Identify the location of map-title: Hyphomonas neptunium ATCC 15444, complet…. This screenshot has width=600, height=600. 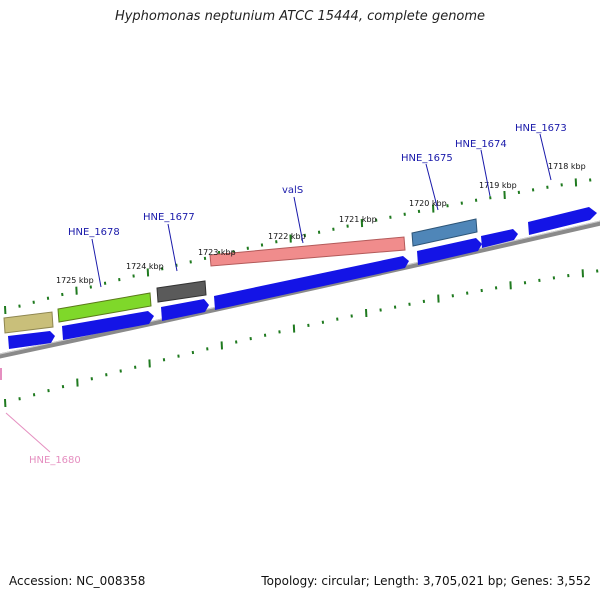
(300, 16).